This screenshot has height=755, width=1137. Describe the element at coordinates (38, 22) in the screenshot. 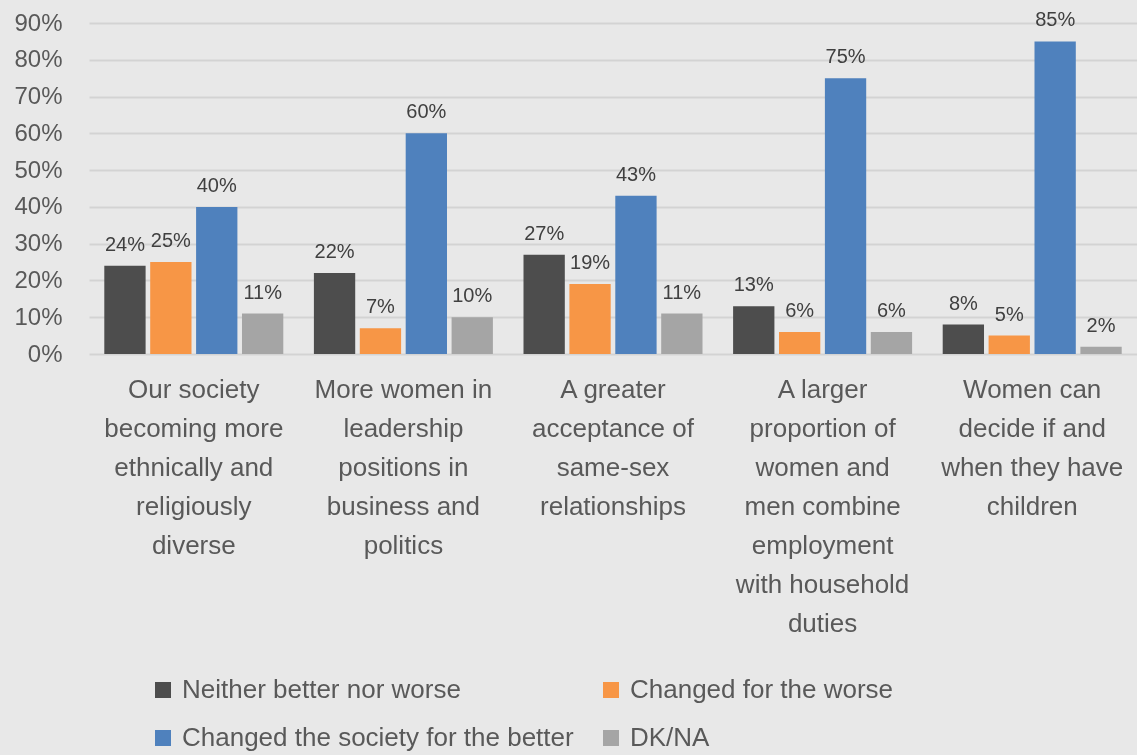

I see `y-tick-label: 90%` at that location.